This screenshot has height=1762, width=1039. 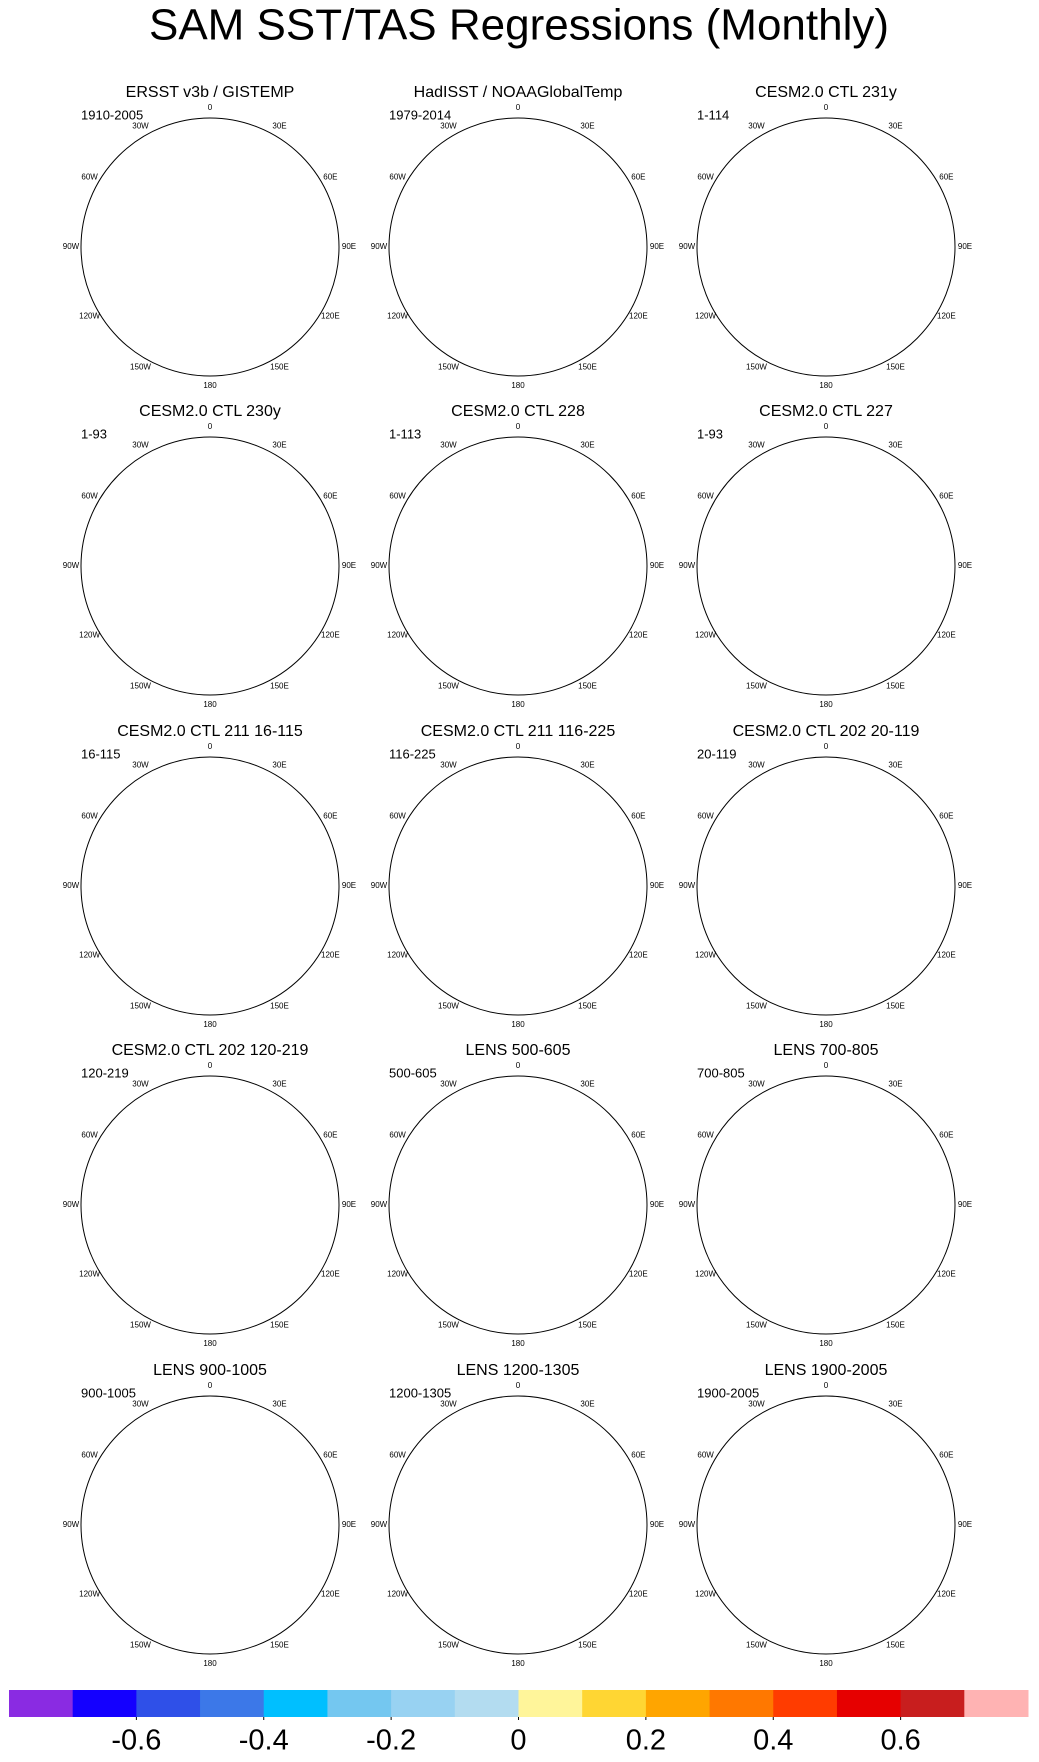 I want to click on colorbar-tick-label: 0, so click(x=518, y=1741).